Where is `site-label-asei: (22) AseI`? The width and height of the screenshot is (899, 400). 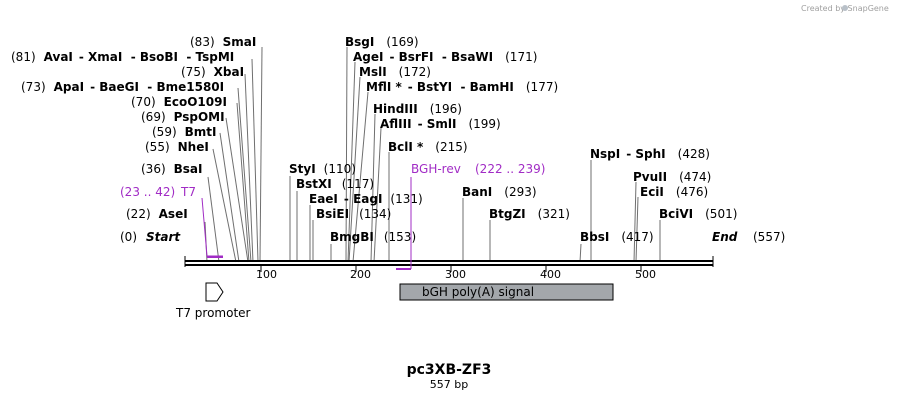 site-label-asei: (22) AseI is located at coordinates (157, 214).